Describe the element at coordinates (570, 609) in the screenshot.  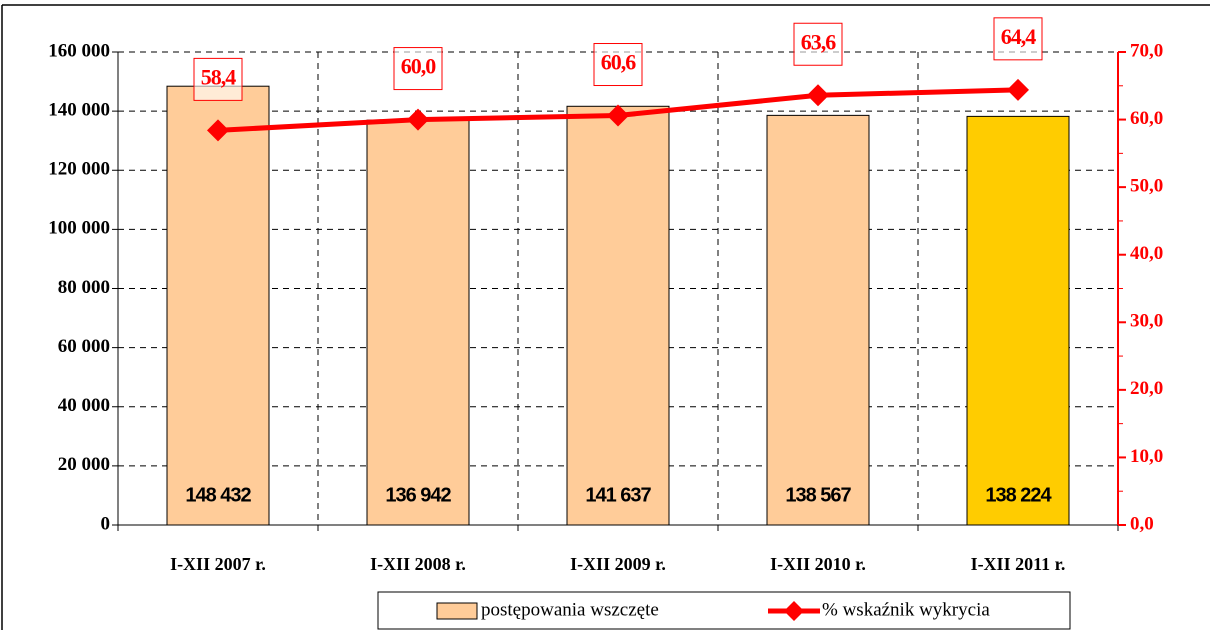
I see `legend-label: postępowania wszczęte` at that location.